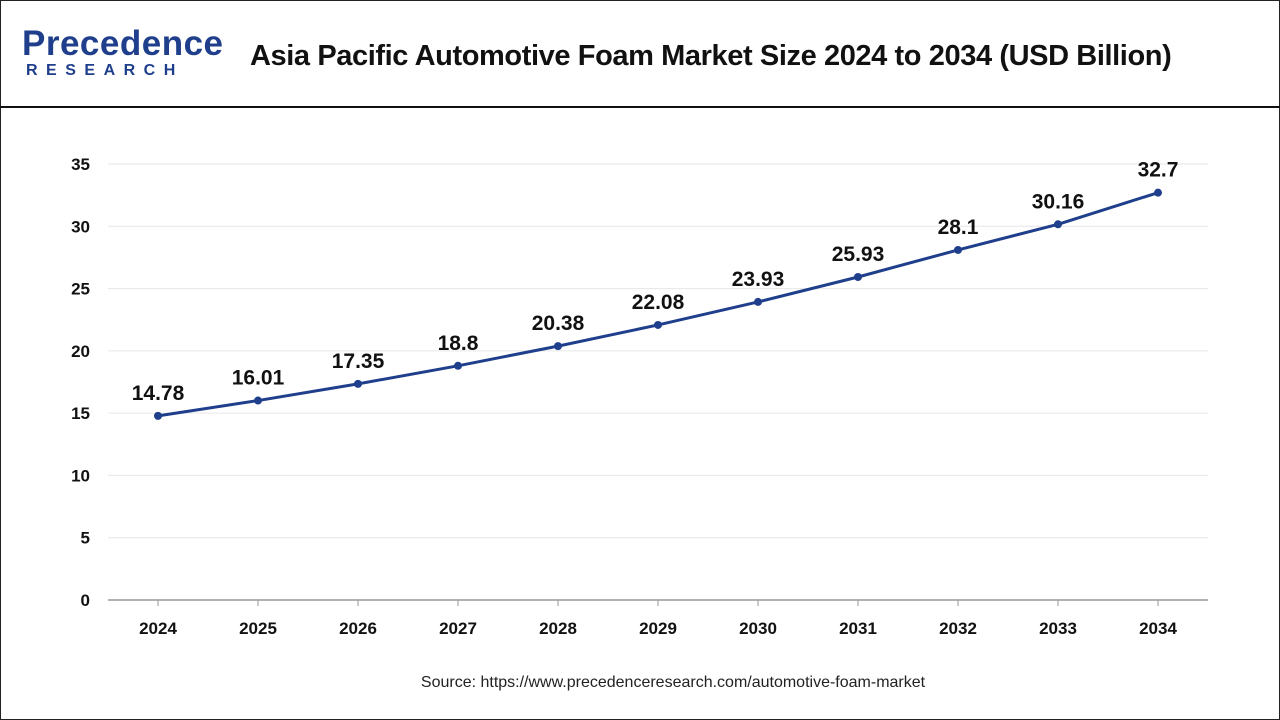  Describe the element at coordinates (80, 226) in the screenshot. I see `y-tick-label: 30` at that location.